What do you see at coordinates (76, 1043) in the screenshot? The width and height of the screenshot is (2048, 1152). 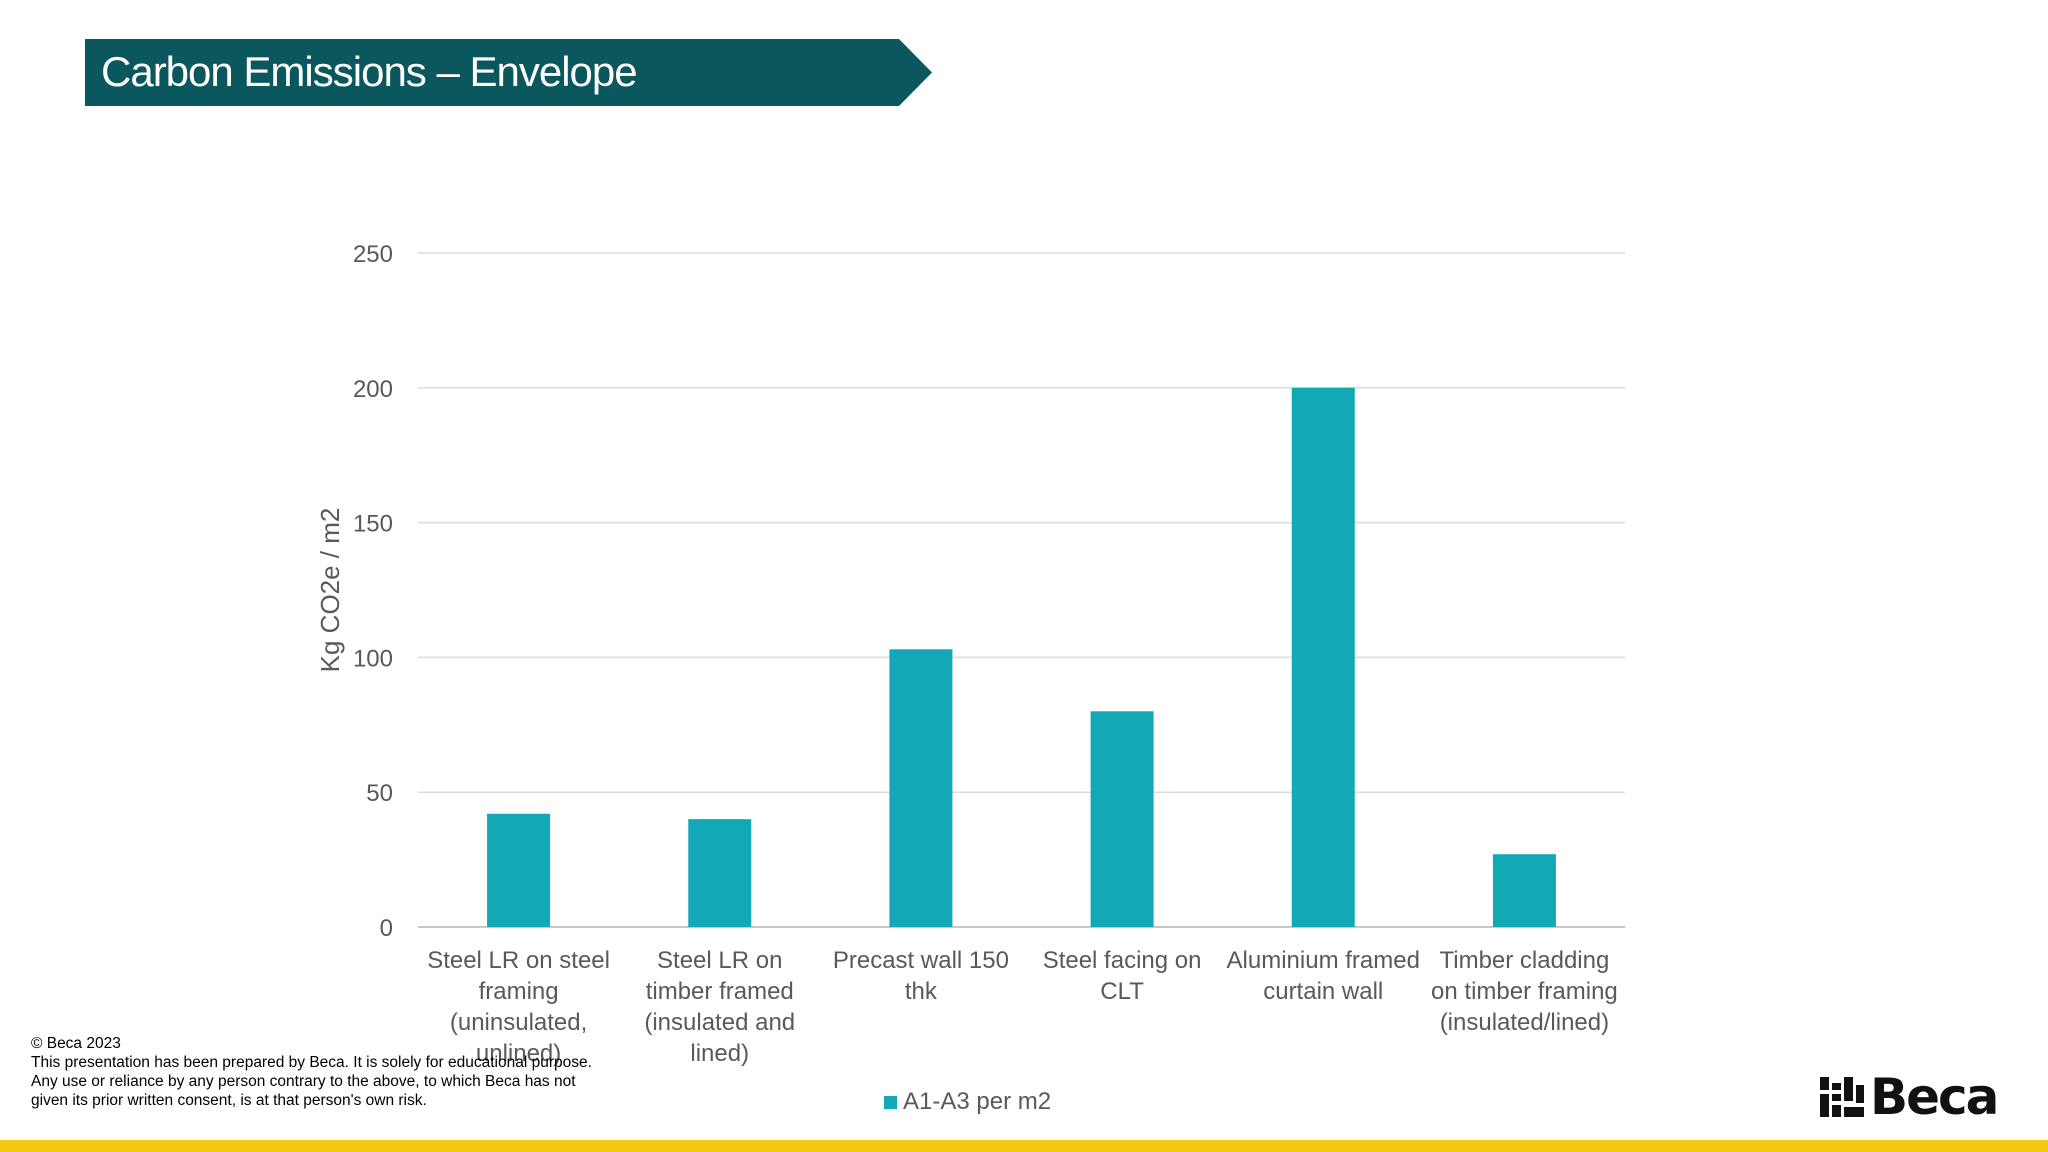 I see `footer-copyright: © Beca 2023` at bounding box center [76, 1043].